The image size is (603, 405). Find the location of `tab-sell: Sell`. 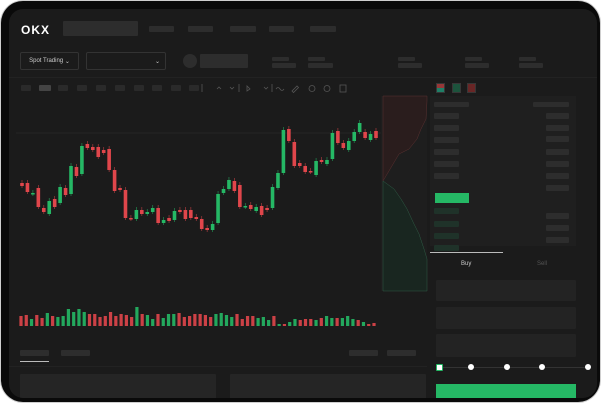

tab-sell: Sell is located at coordinates (542, 264).